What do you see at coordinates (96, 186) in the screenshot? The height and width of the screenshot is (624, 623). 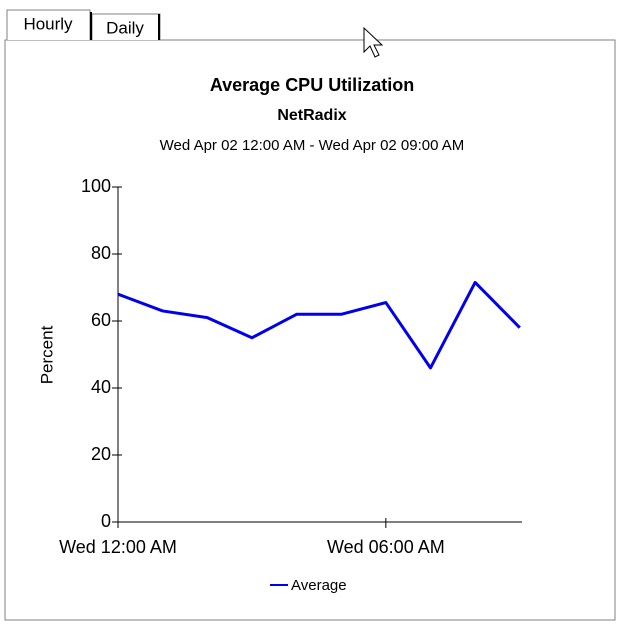 I see `y-tick-label: 100` at bounding box center [96, 186].